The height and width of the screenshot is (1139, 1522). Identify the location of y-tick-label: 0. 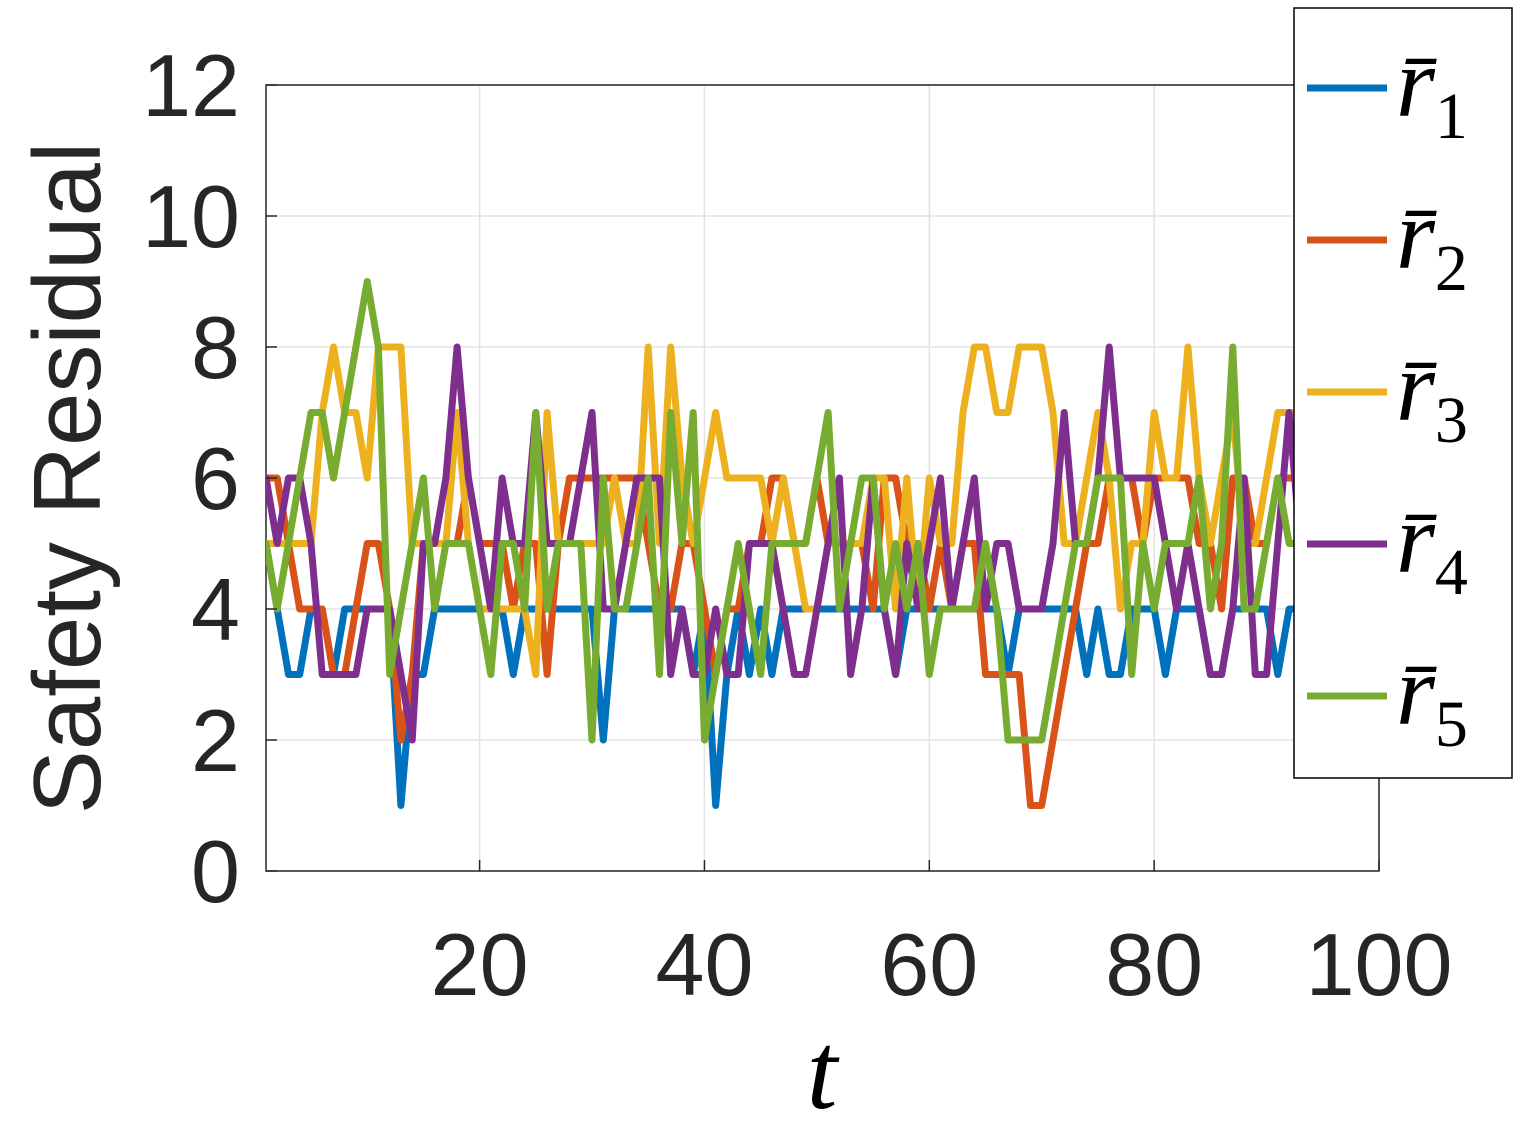
(215, 871).